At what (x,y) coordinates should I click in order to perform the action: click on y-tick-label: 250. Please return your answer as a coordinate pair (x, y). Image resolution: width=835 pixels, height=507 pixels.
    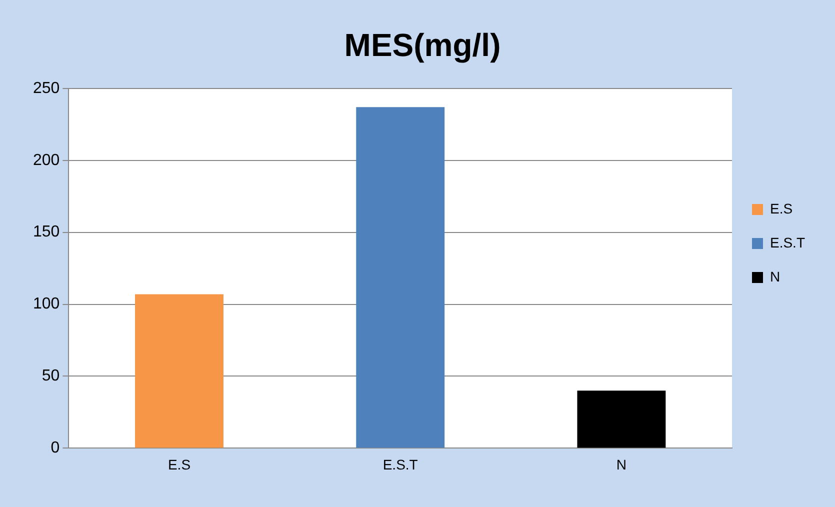
    Looking at the image, I should click on (46, 88).